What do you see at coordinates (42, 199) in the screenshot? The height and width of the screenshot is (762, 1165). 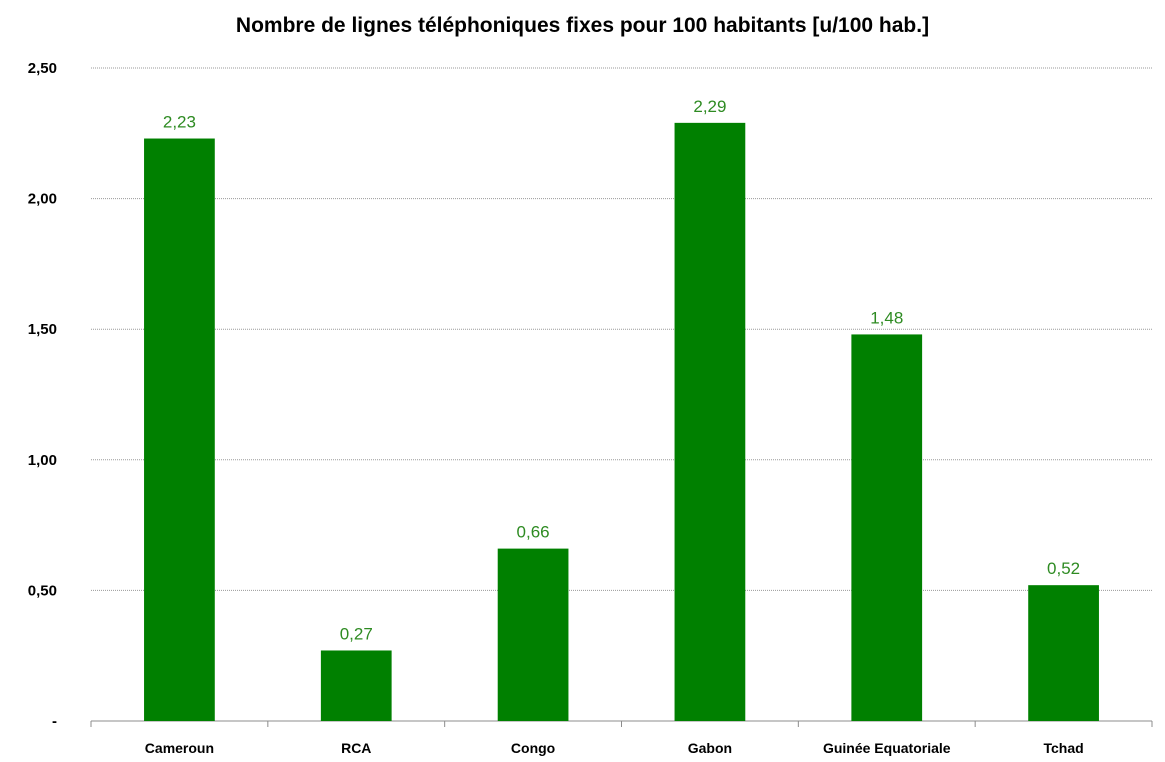 I see `y-tick-label: 2,00` at bounding box center [42, 199].